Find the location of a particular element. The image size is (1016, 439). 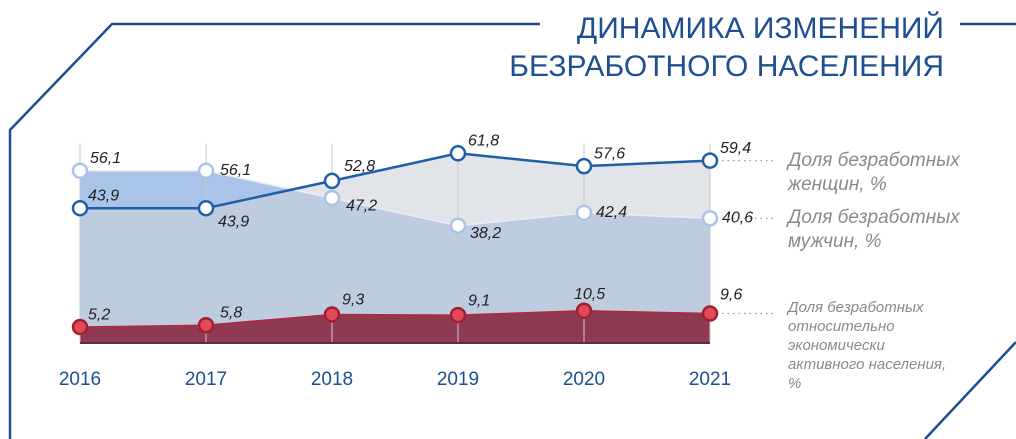

value-label: 38,2 is located at coordinates (485, 233).